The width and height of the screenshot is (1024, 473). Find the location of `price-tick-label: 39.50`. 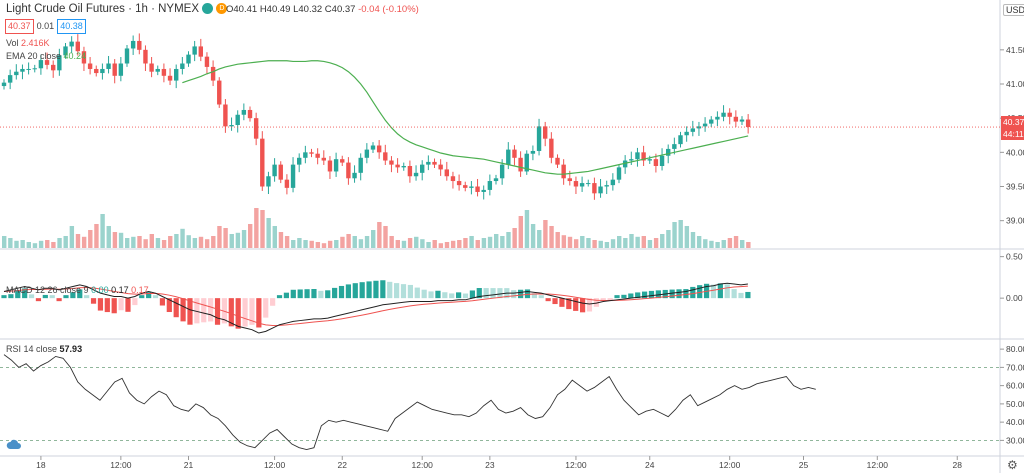

price-tick-label: 39.50 is located at coordinates (1015, 187).